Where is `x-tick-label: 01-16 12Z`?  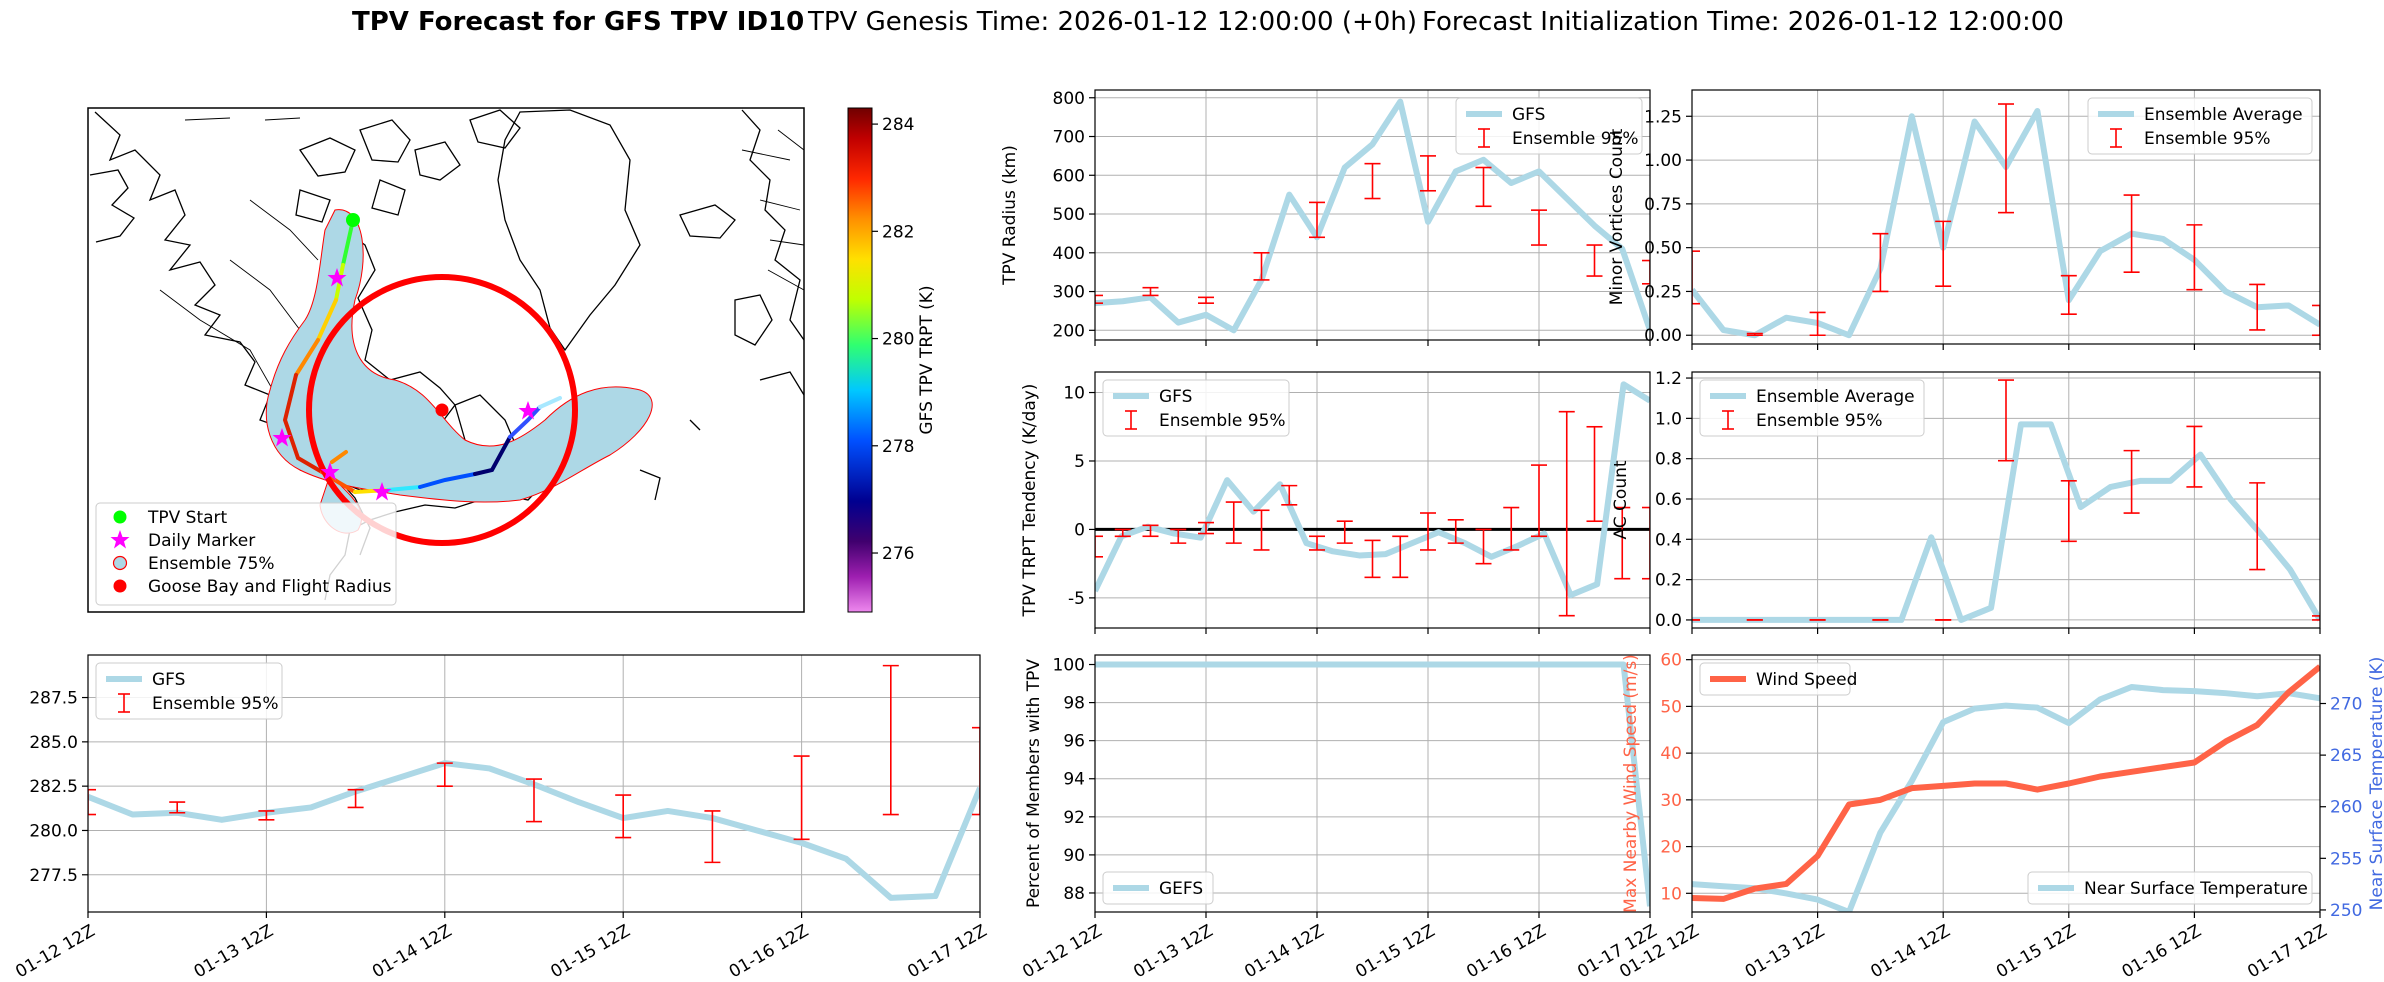 x-tick-label: 01-16 12Z is located at coordinates (1506, 951).